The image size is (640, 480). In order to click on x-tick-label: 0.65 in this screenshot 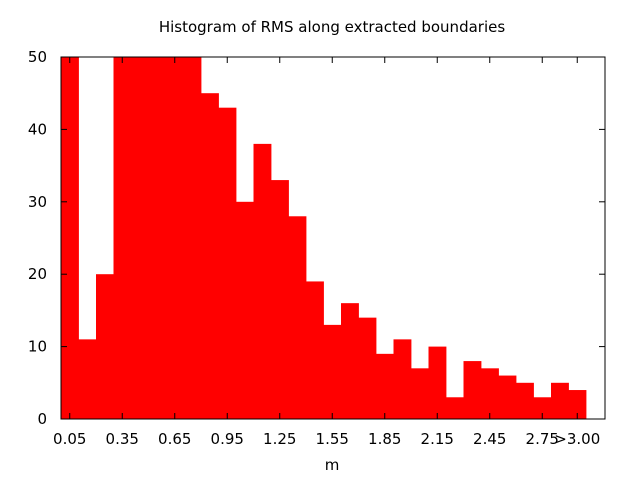, I will do `click(174, 439)`.